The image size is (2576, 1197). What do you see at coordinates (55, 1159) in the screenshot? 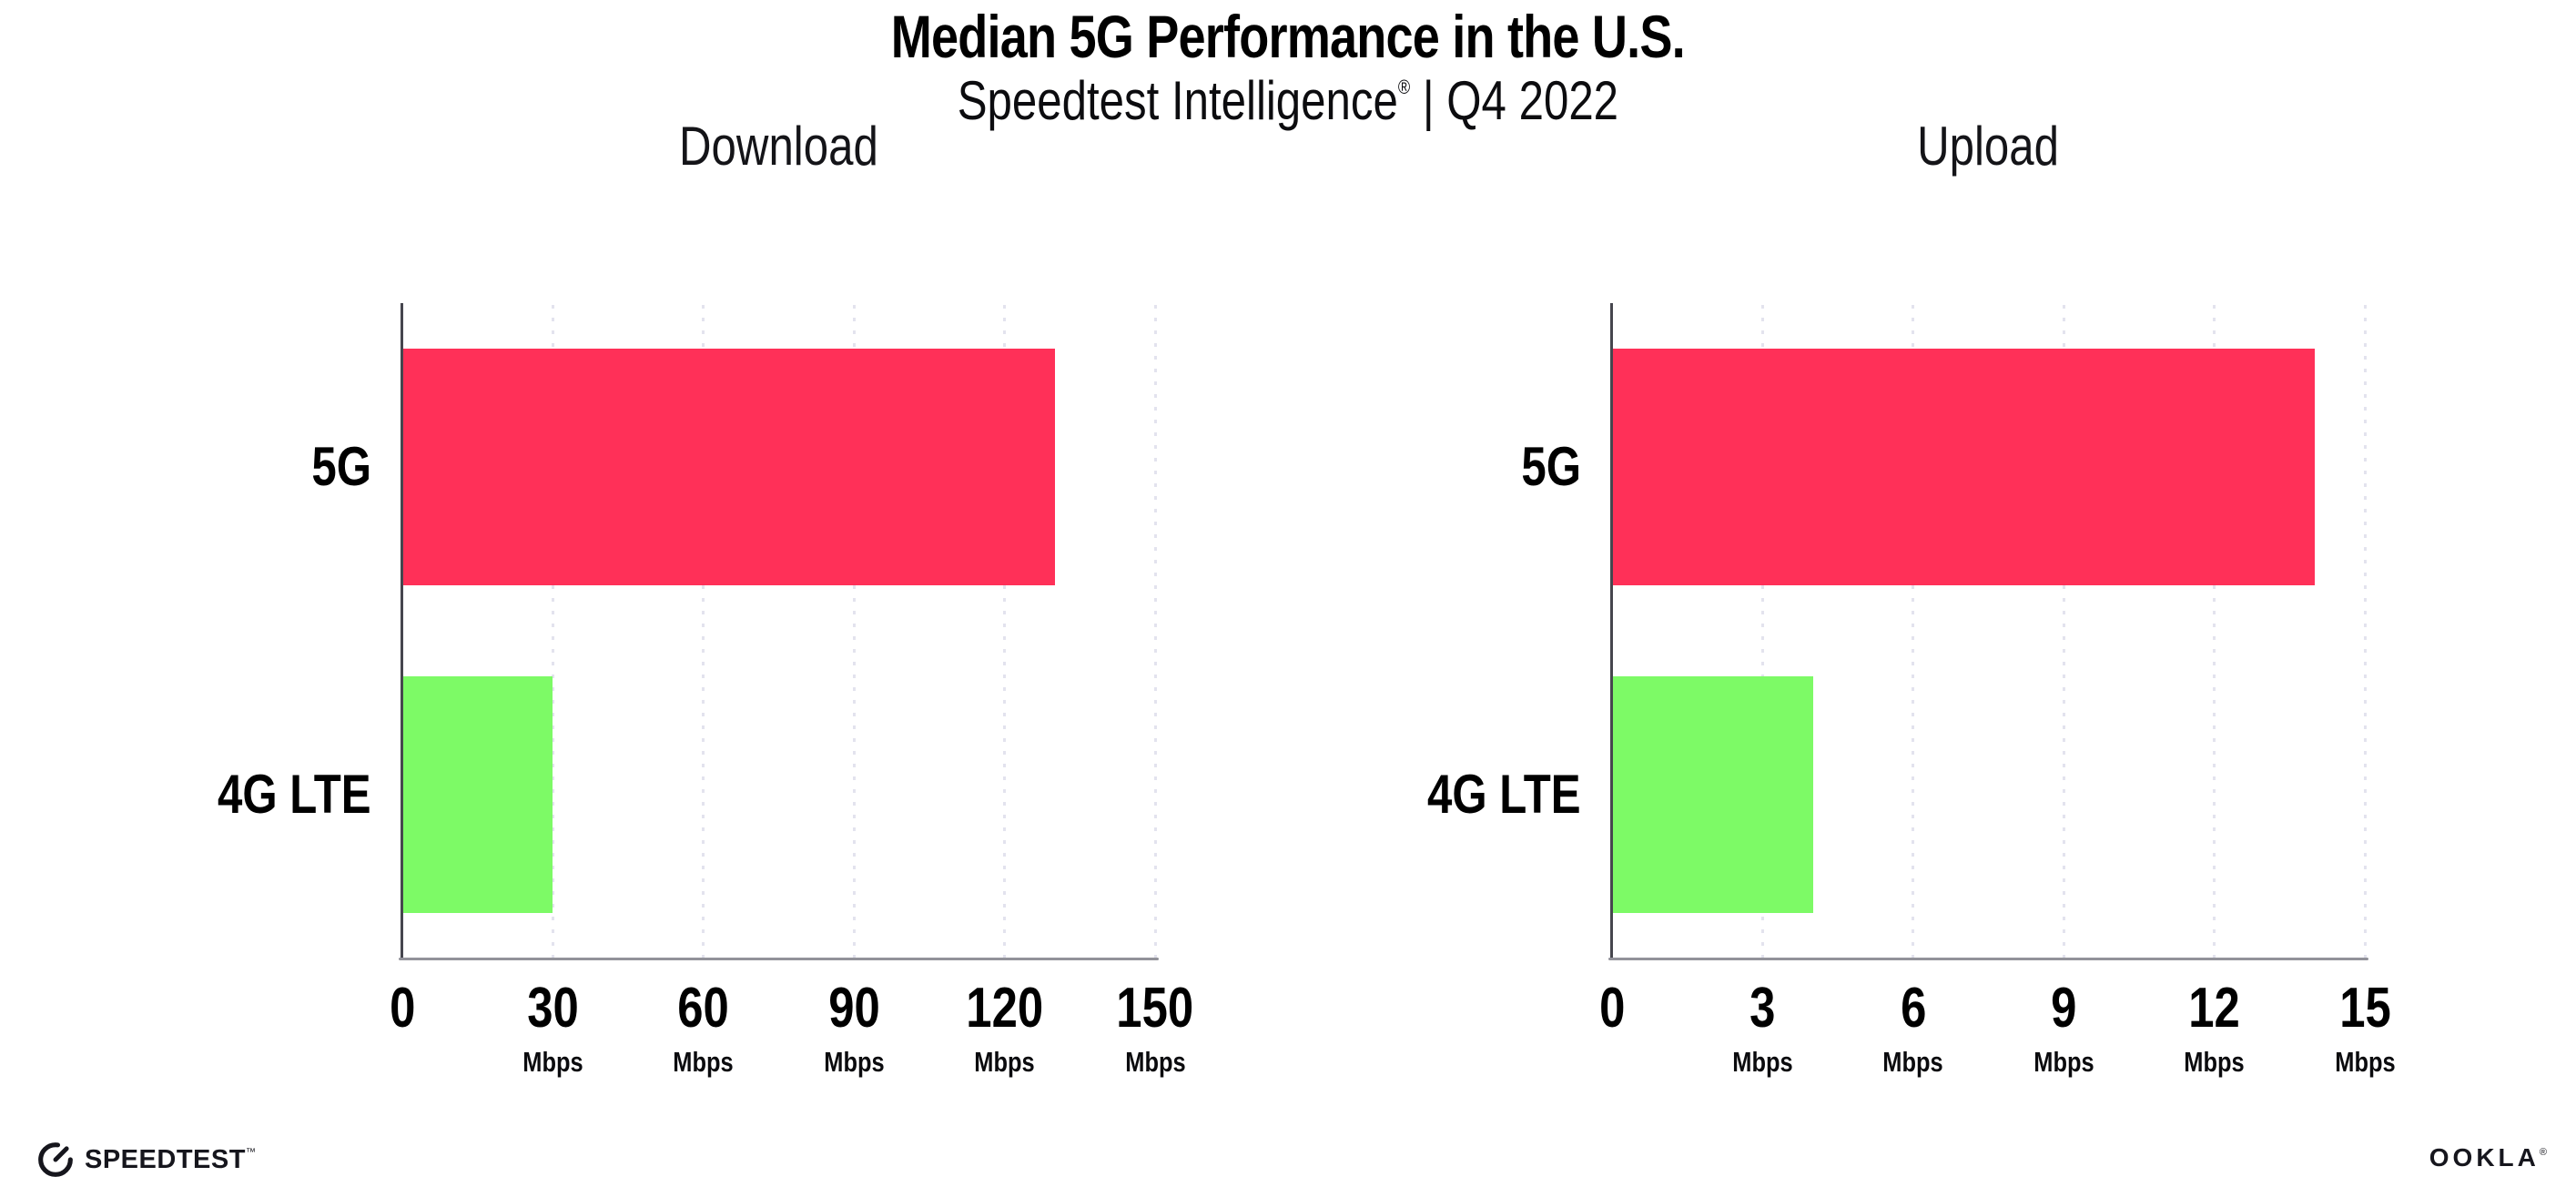
I see `speedometer-gauge-icon` at bounding box center [55, 1159].